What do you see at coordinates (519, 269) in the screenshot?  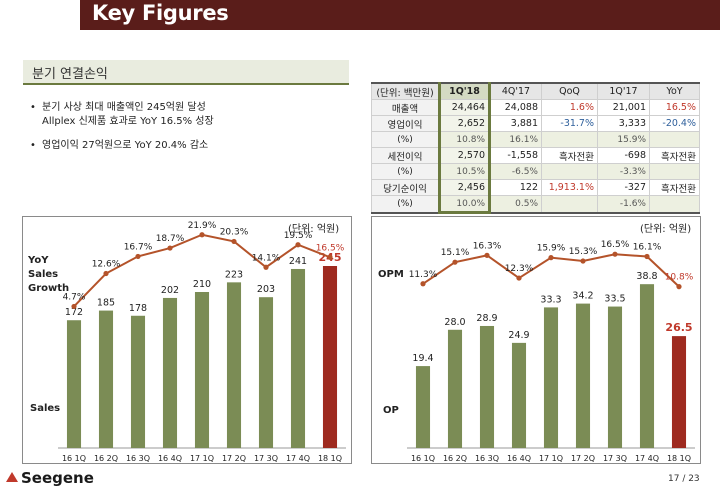 I see `line-value-label: 12.3%` at bounding box center [519, 269].